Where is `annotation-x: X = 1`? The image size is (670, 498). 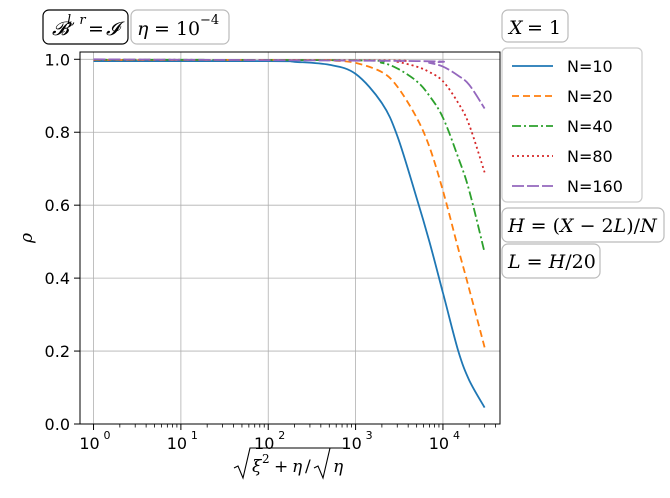 annotation-x: X = 1 is located at coordinates (535, 26).